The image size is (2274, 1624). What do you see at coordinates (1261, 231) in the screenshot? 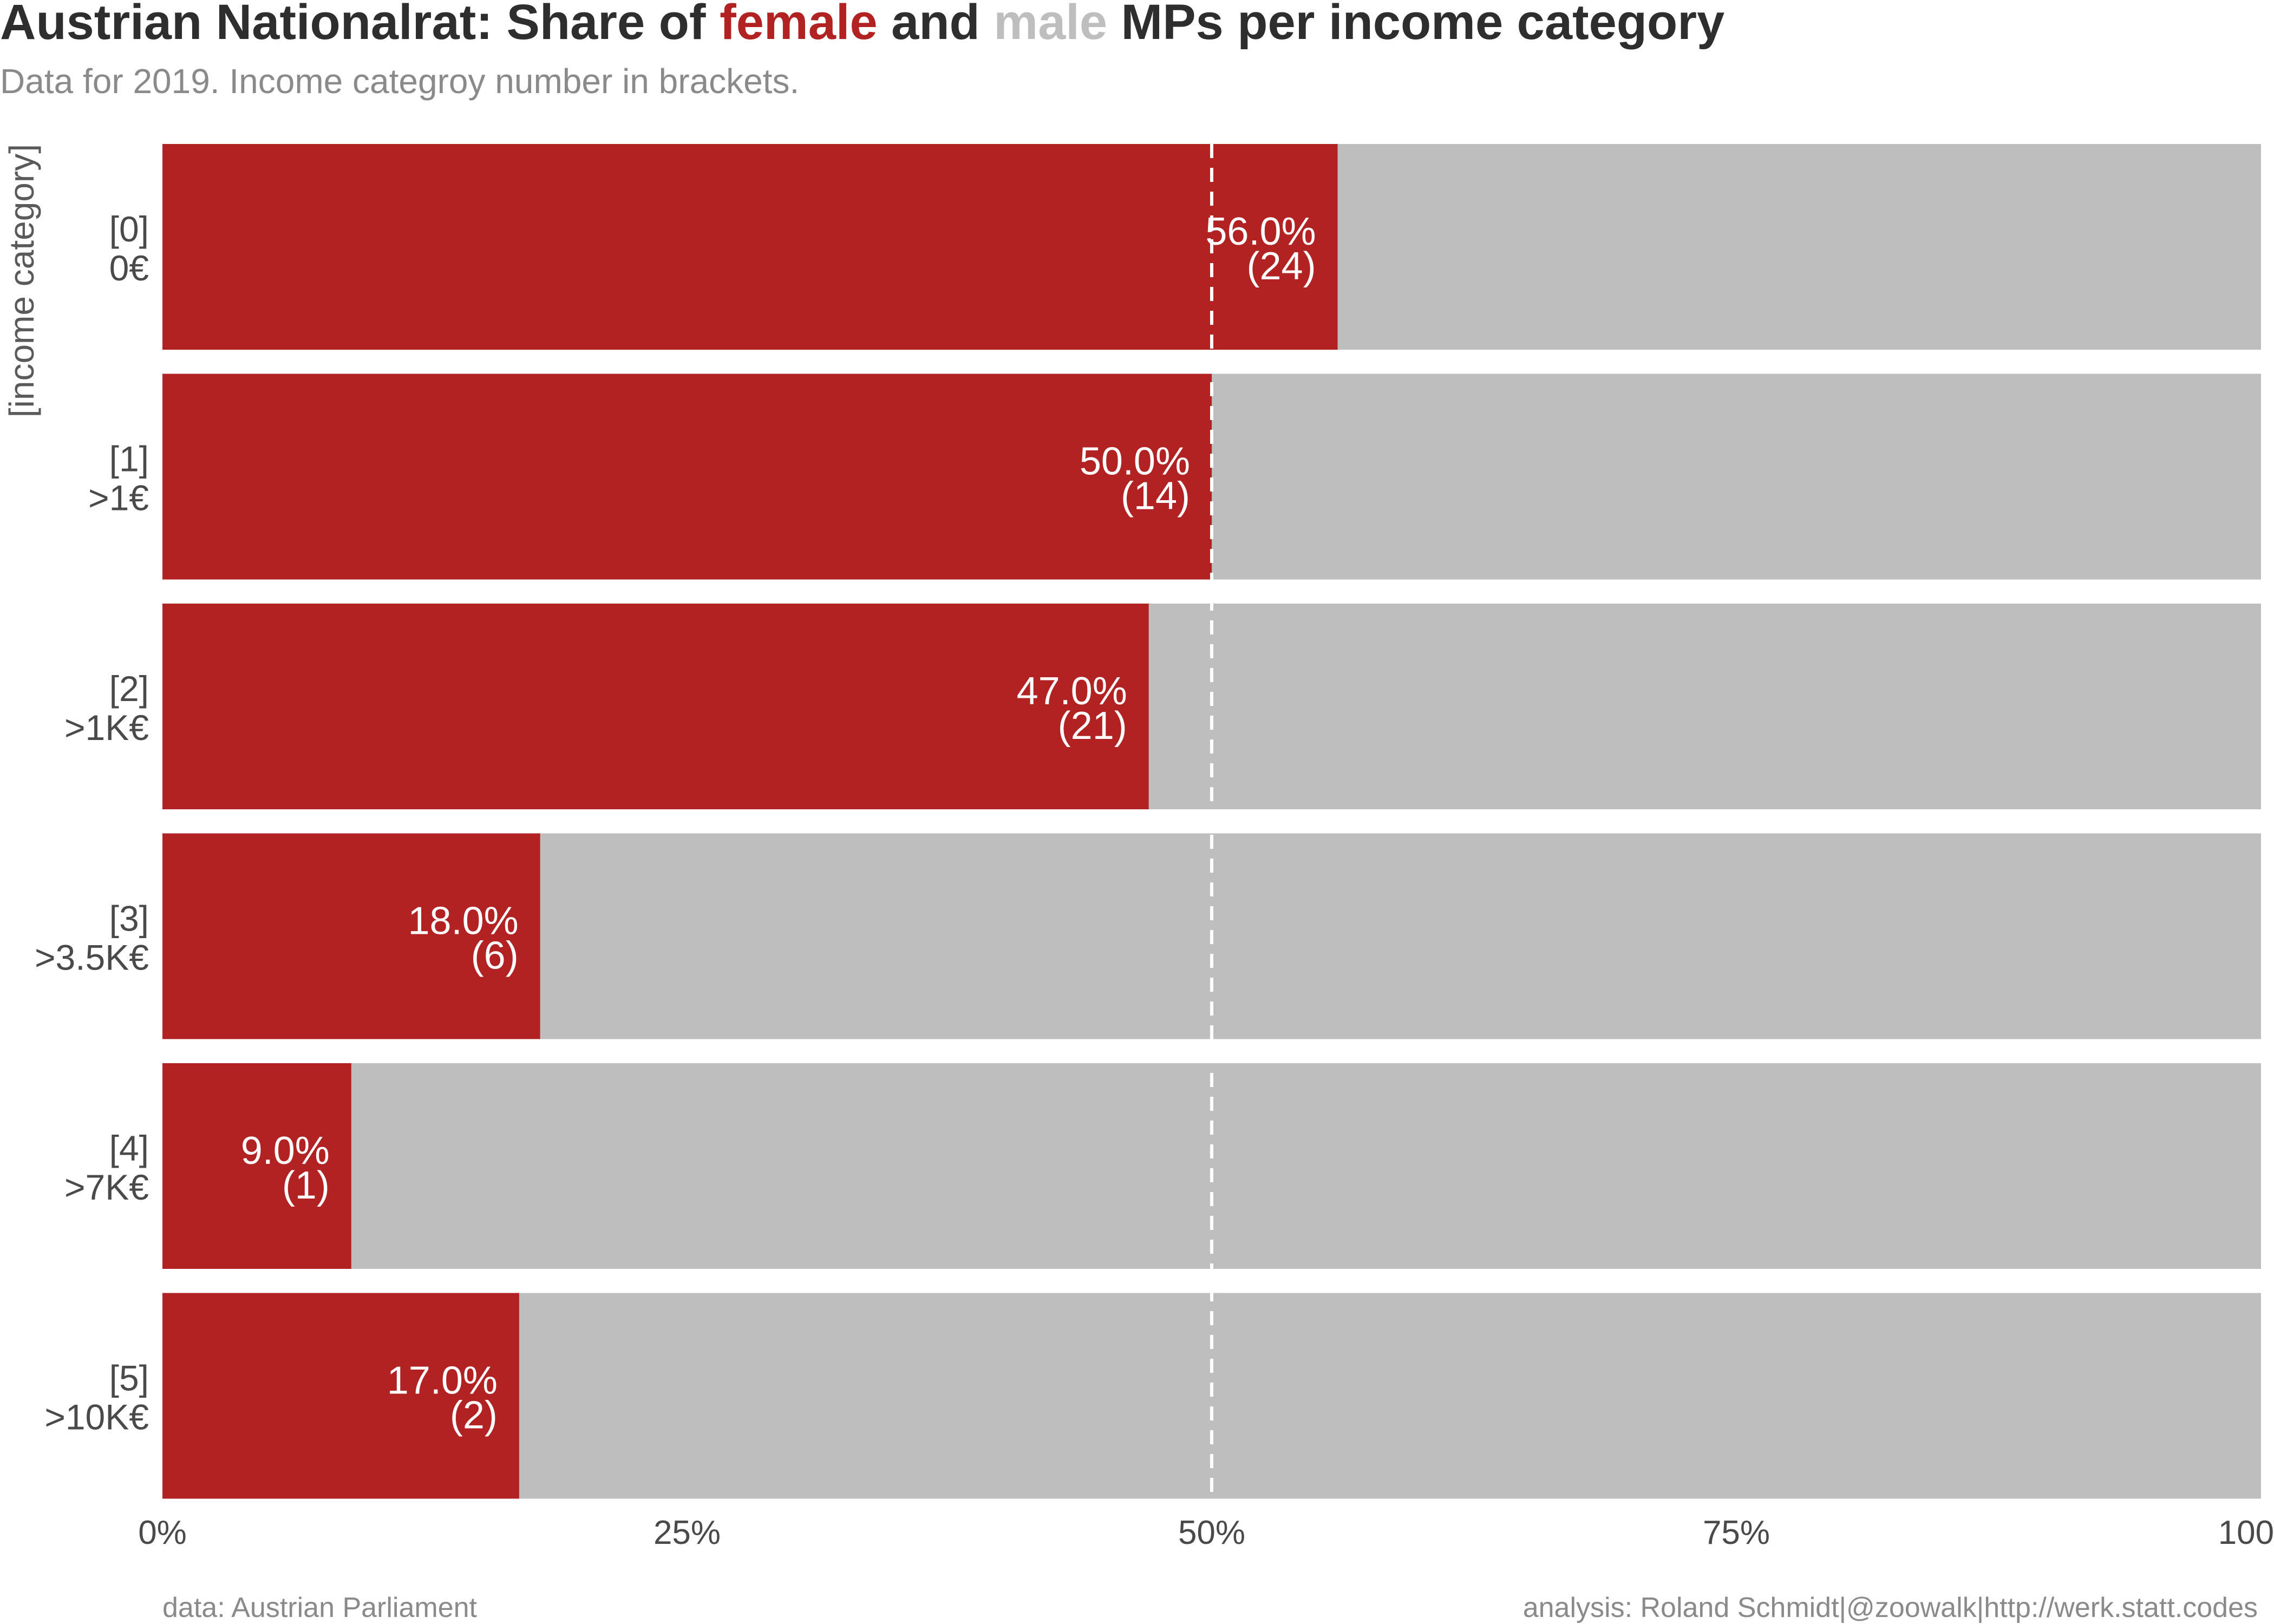
I see `data-label-percent: 56.0%` at bounding box center [1261, 231].